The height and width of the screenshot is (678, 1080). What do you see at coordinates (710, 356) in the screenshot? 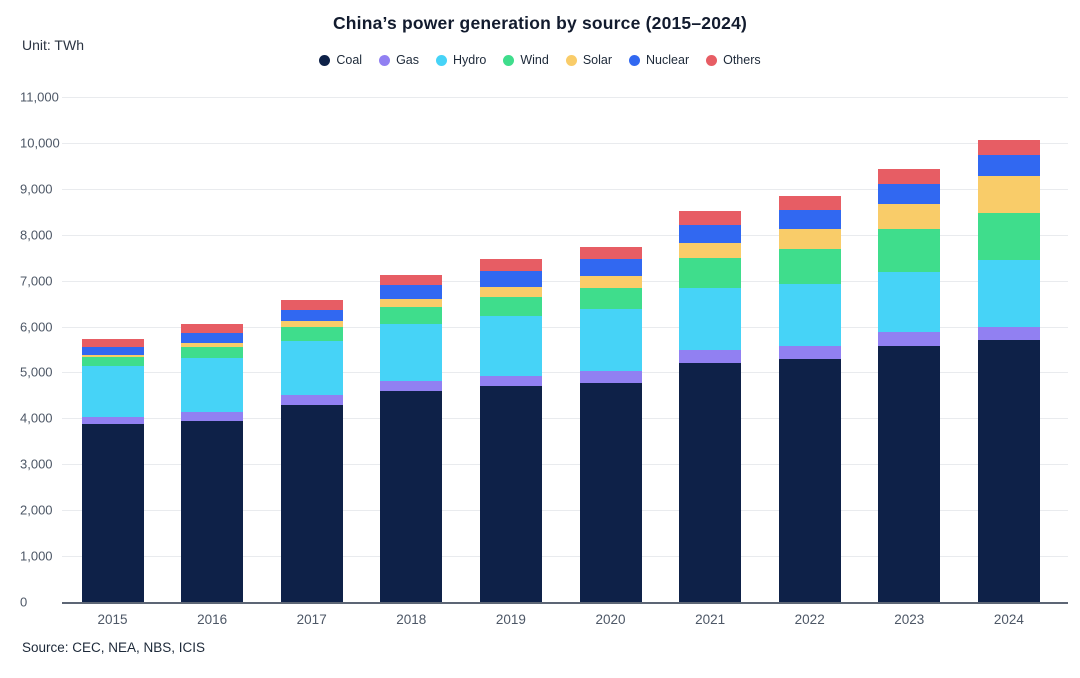
I see `bar-segment-2021-gas` at bounding box center [710, 356].